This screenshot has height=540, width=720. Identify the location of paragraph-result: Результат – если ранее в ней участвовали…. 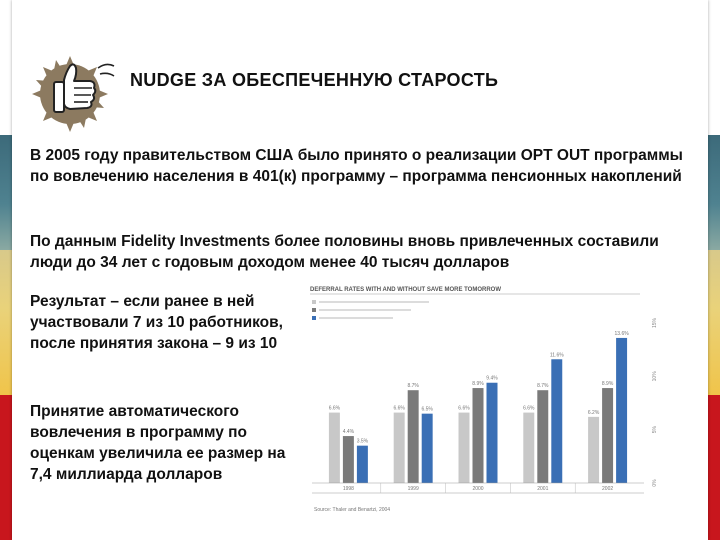
(156, 322).